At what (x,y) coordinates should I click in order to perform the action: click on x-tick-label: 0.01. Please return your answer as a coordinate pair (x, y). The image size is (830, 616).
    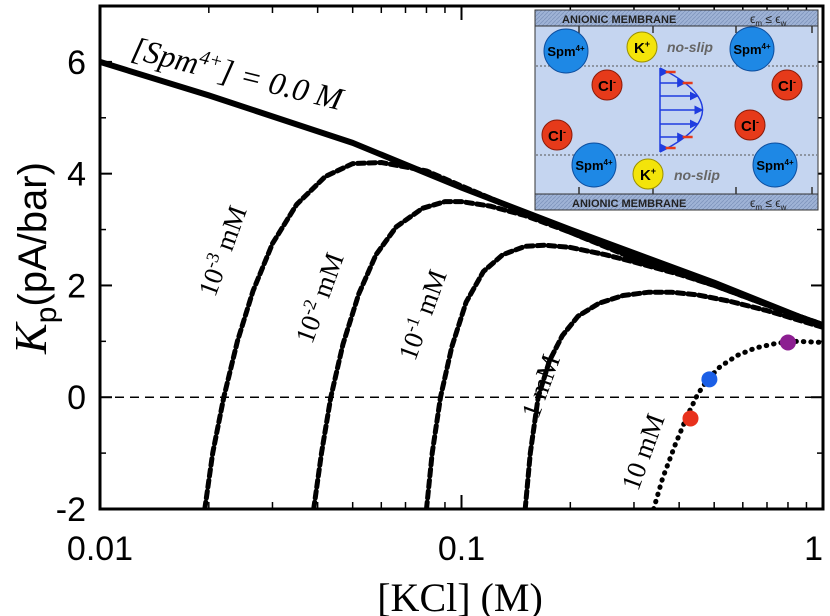
    Looking at the image, I should click on (100, 549).